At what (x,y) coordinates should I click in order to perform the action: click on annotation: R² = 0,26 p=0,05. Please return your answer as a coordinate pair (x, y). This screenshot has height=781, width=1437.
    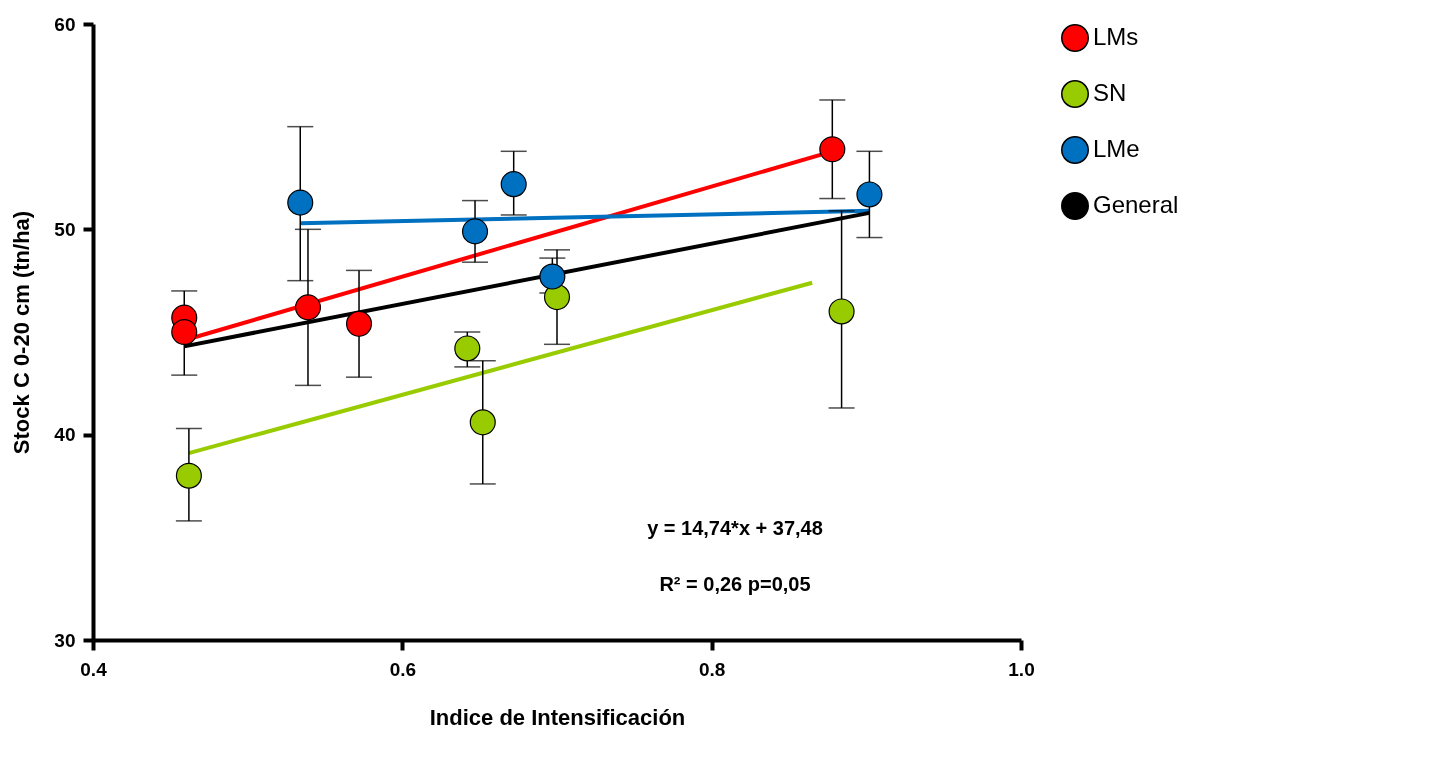
    Looking at the image, I should click on (735, 584).